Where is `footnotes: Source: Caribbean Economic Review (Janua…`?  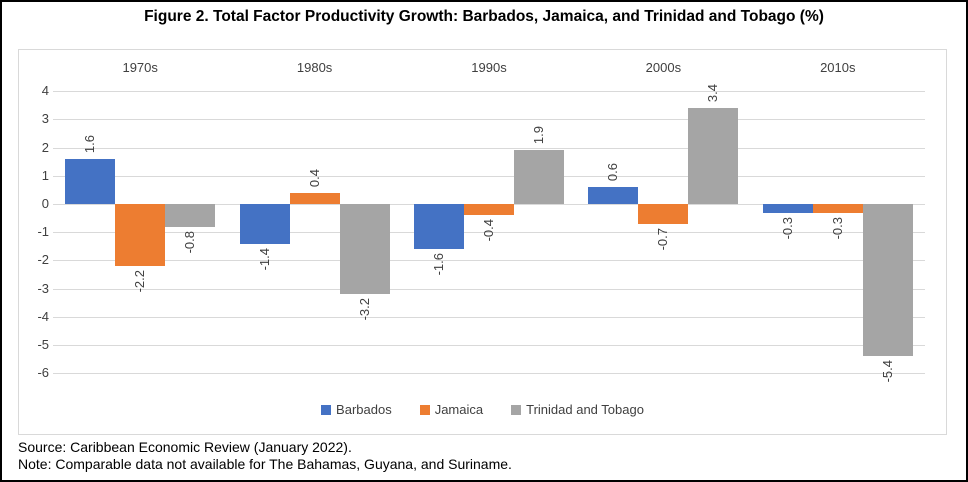 footnotes: Source: Caribbean Economic Review (Janua… is located at coordinates (488, 455).